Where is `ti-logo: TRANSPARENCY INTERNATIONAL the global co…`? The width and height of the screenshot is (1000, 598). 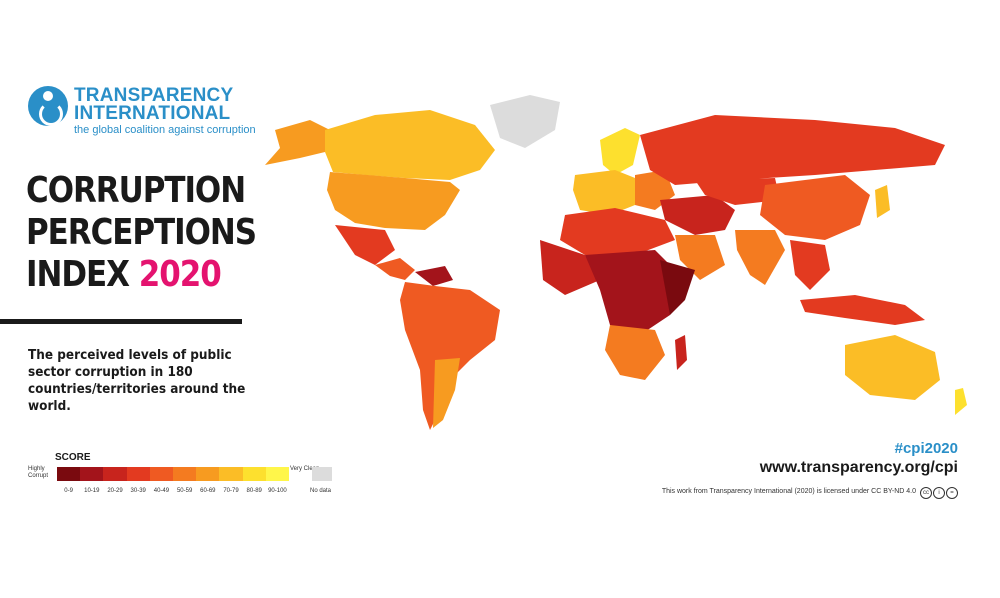
ti-logo: TRANSPARENCY INTERNATIONAL the global co… is located at coordinates (143, 112).